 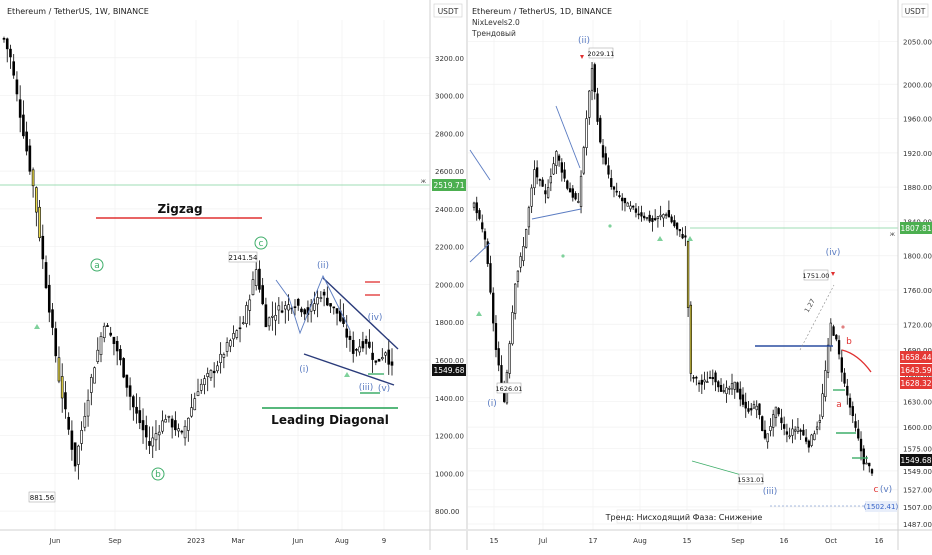 What do you see at coordinates (467, 275) in the screenshot?
I see `pane-divider` at bounding box center [467, 275].